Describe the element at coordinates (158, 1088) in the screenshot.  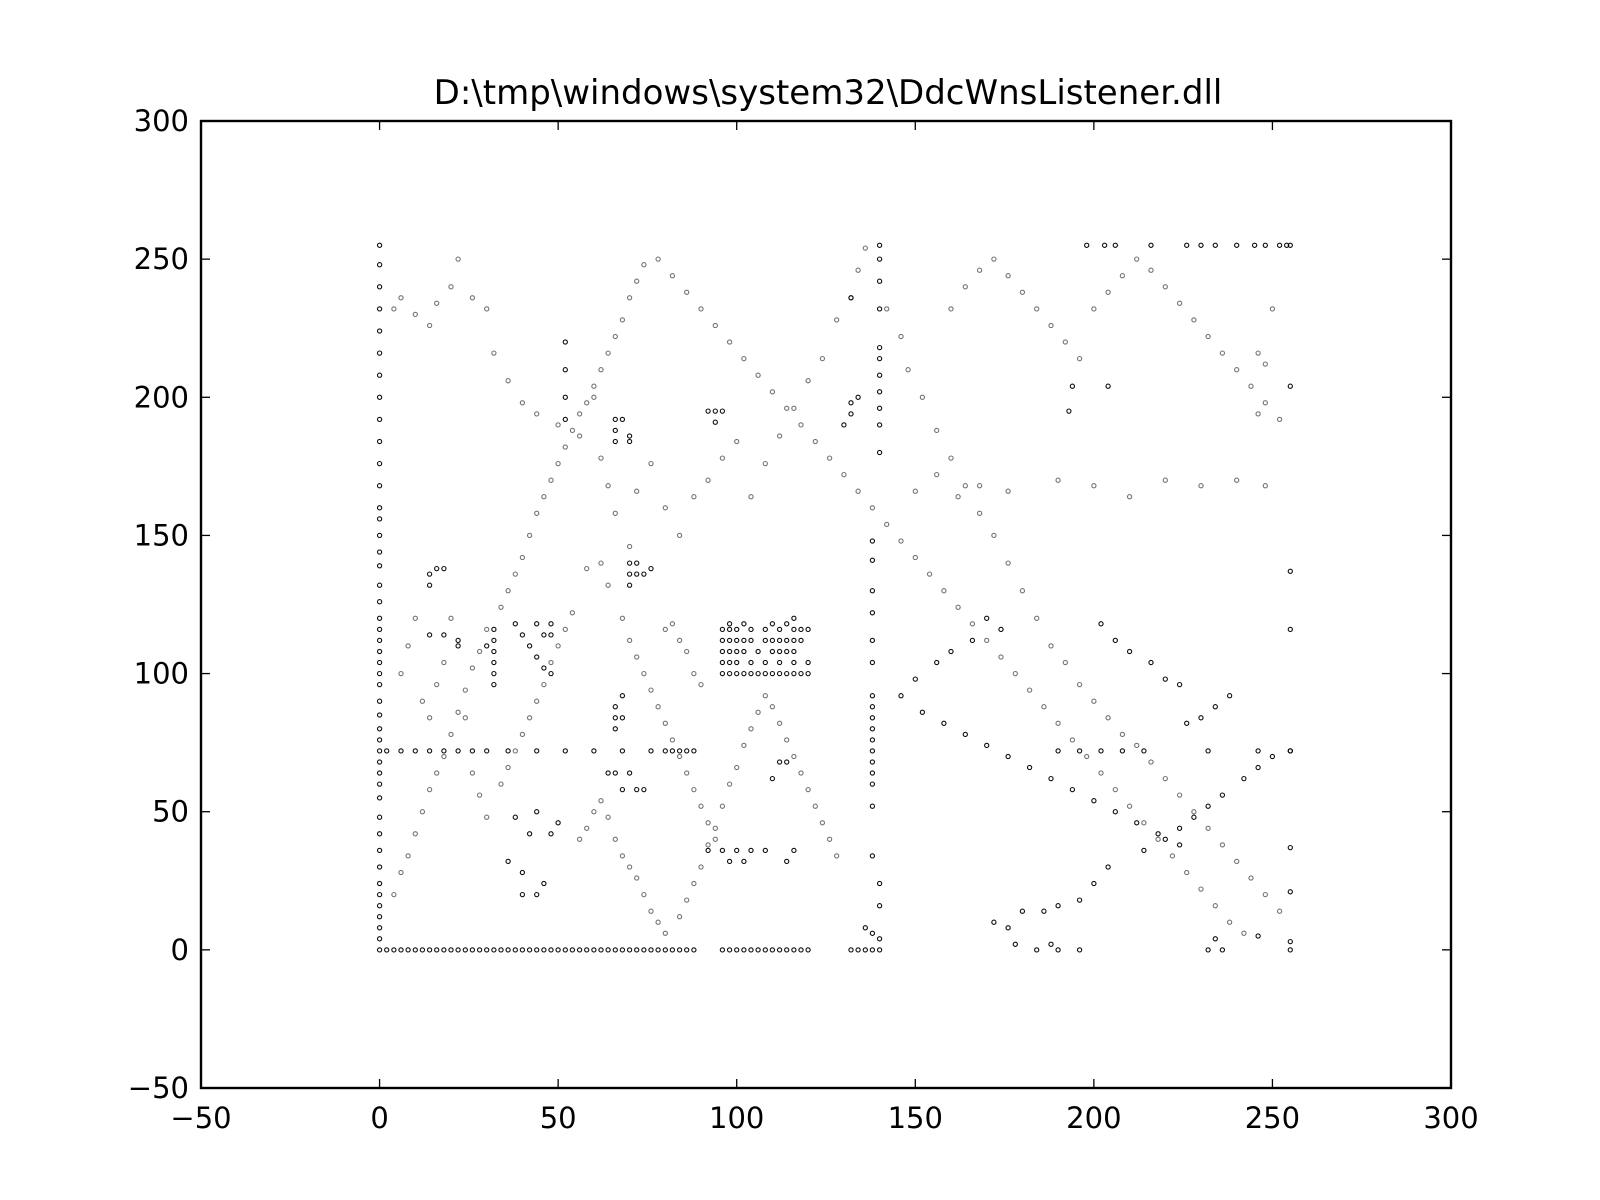
I see `y-tick-label: −50` at that location.